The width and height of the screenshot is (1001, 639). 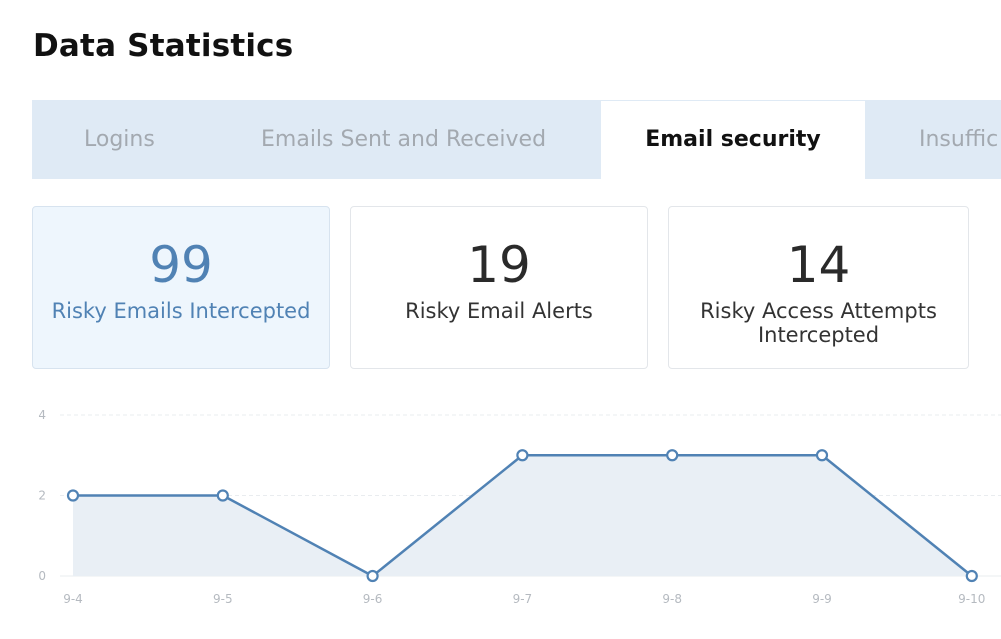 I want to click on stat-card-risky-email-alerts: 19 Risky Email Alerts, so click(x=499, y=287).